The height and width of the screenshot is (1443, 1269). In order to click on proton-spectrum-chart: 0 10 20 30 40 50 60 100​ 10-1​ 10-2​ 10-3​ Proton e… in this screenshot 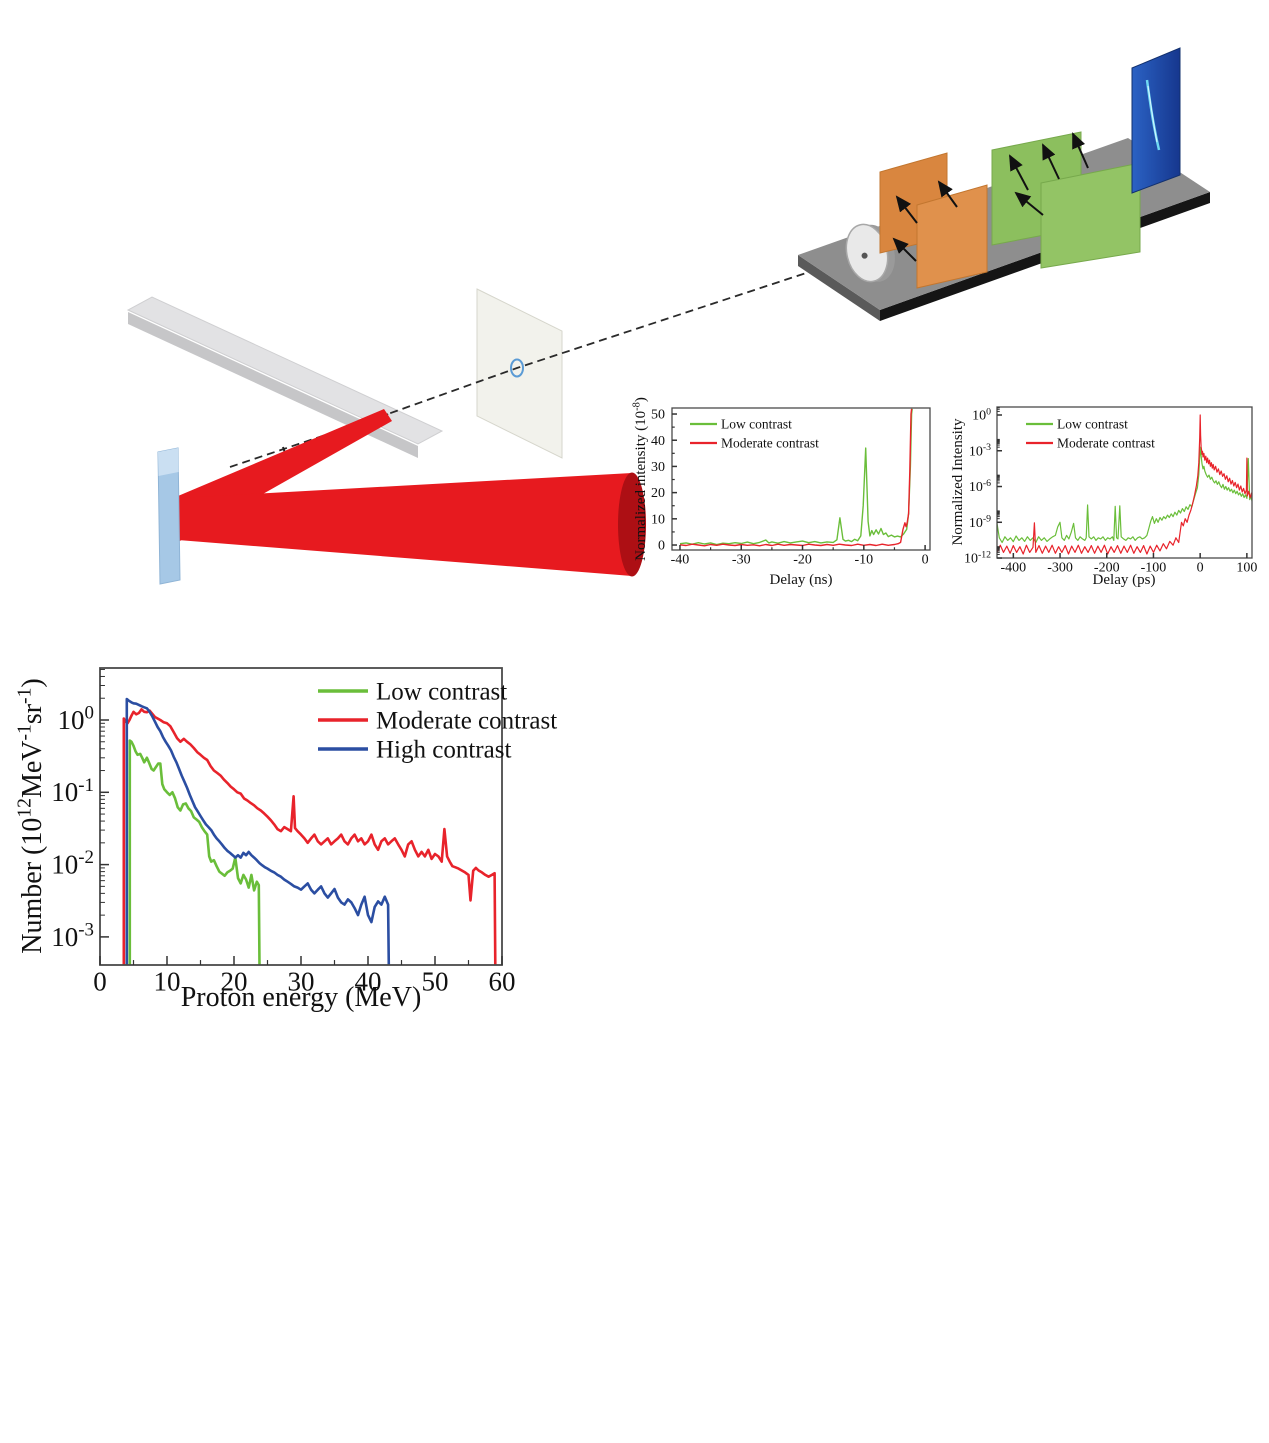, I will do `click(285, 840)`.